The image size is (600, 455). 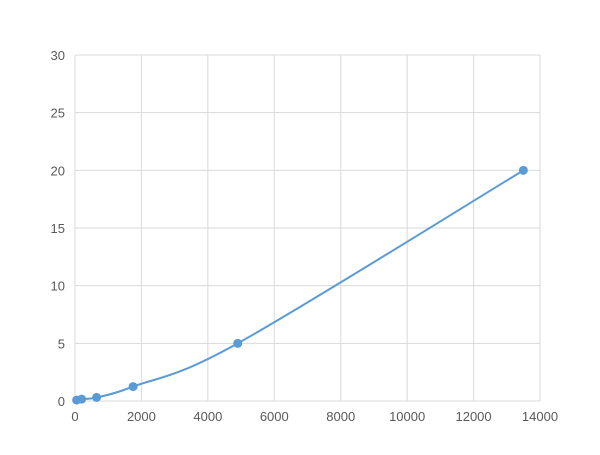 I want to click on x-tick-label: 12000, so click(x=473, y=416).